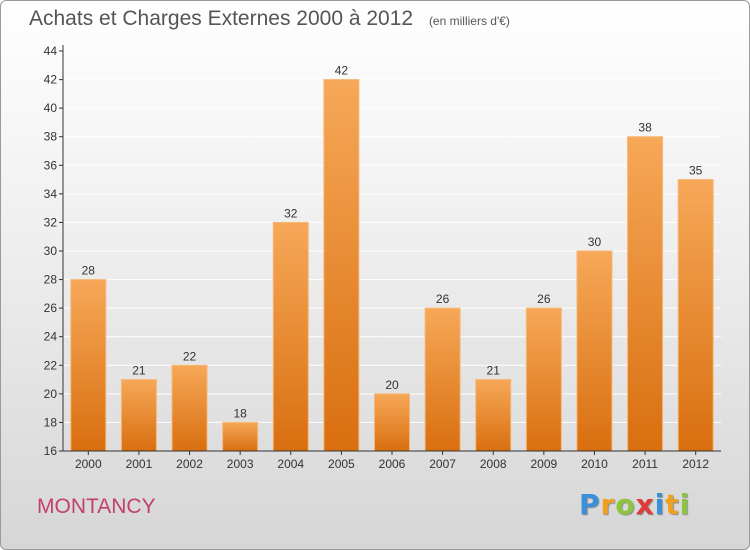 Image resolution: width=750 pixels, height=550 pixels. What do you see at coordinates (89, 271) in the screenshot?
I see `data-label-2000: 28` at bounding box center [89, 271].